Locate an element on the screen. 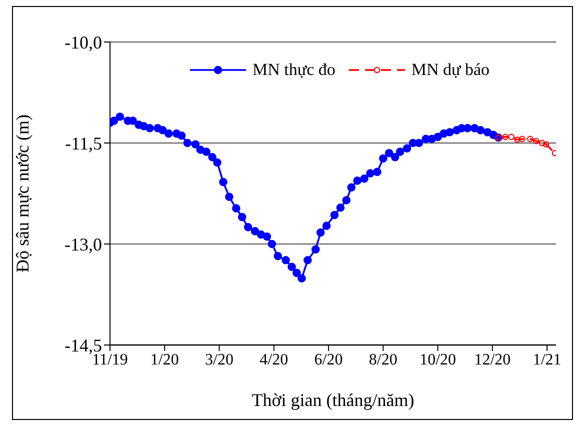  legend-label: MN thực đo is located at coordinates (294, 70).